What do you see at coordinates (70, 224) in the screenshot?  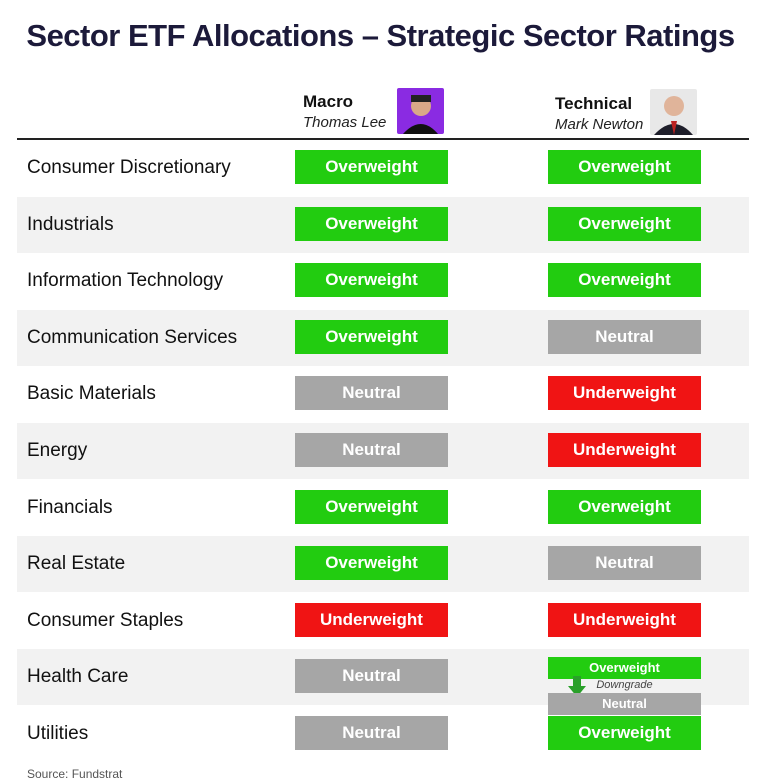 I see `sector-name: Industrials` at bounding box center [70, 224].